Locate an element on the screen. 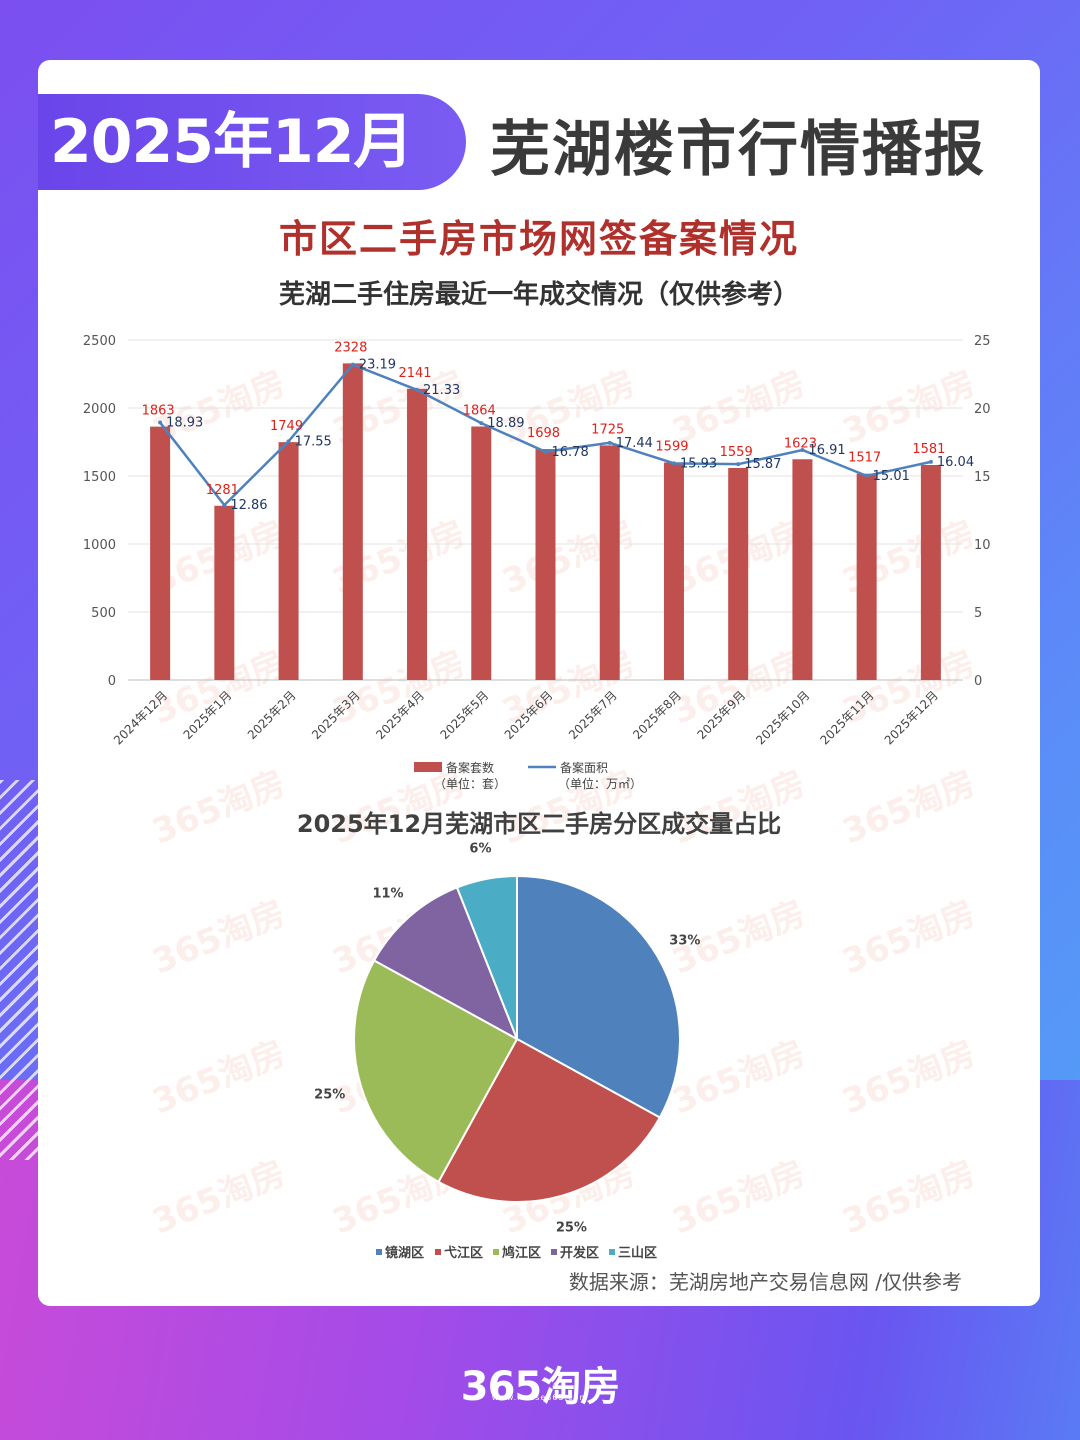  bar-data-label: 1559 is located at coordinates (736, 452).